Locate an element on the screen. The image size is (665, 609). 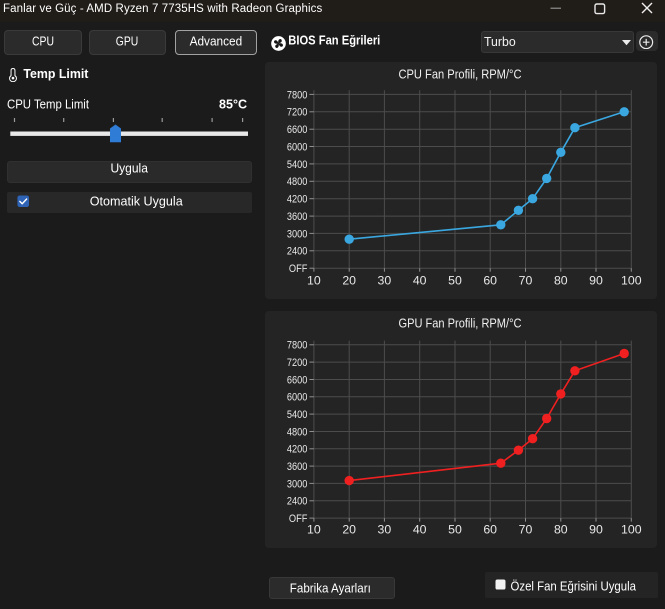
svg-text: CPU Fan Profili, RPM/°C is located at coordinates (460, 75).